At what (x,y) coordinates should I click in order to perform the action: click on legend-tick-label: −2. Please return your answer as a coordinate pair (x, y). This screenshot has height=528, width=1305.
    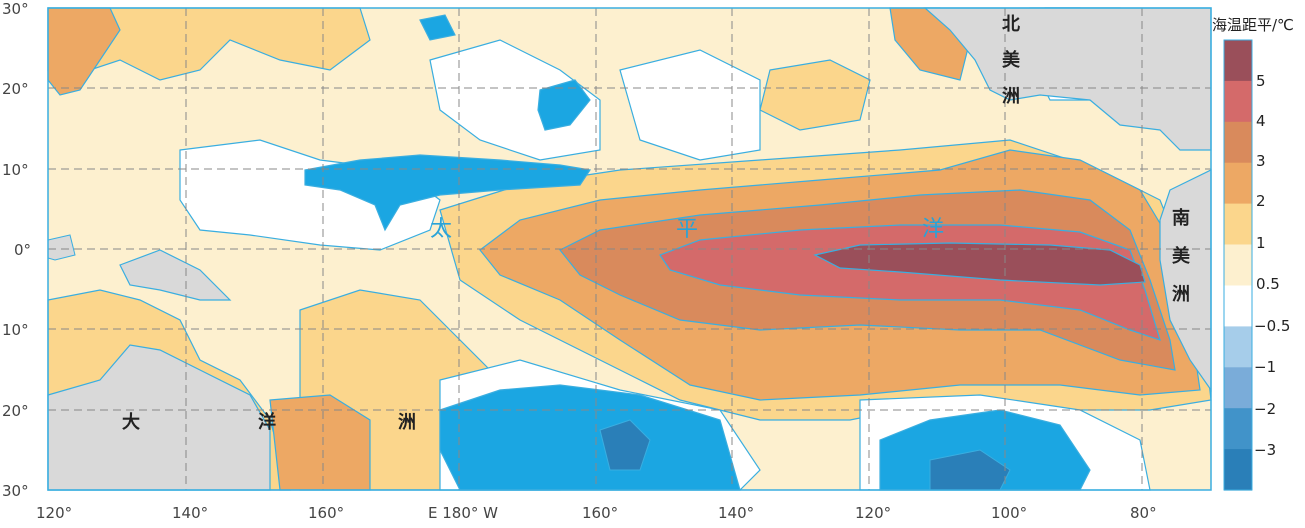
    Looking at the image, I should click on (1265, 409).